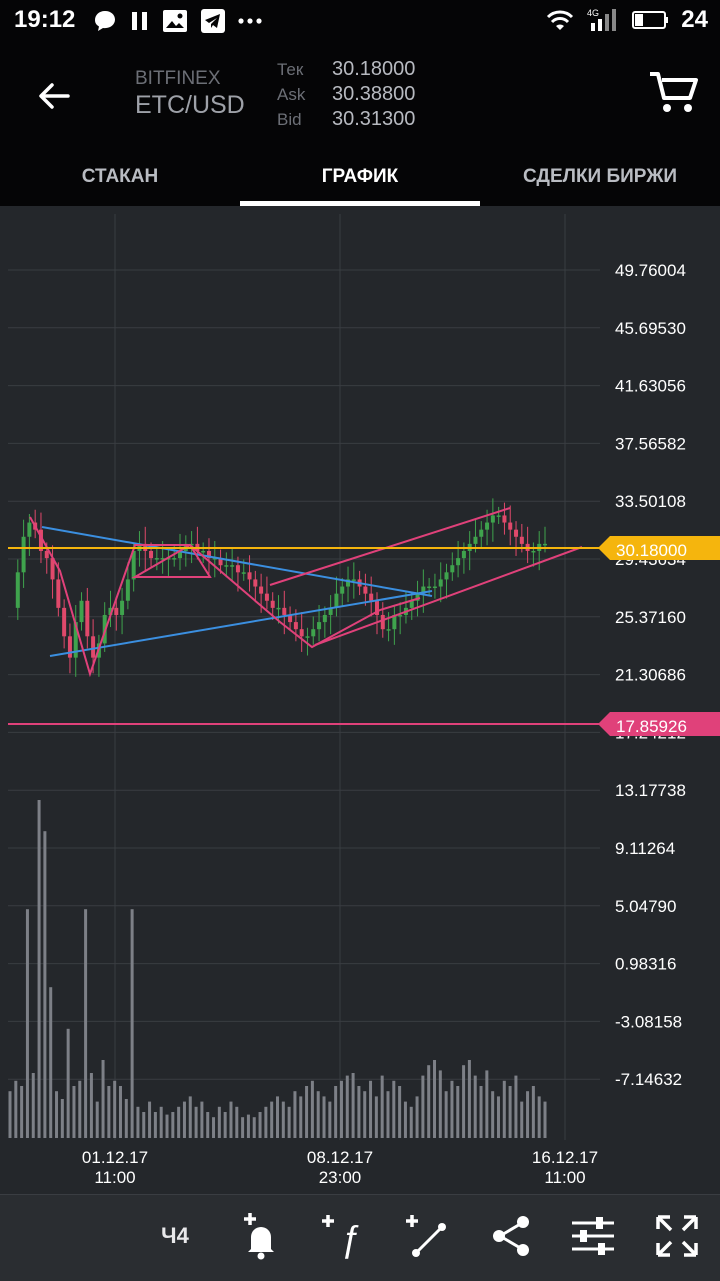  Describe the element at coordinates (360, 177) in the screenshot. I see `tab-chart: ГРАФИК` at that location.